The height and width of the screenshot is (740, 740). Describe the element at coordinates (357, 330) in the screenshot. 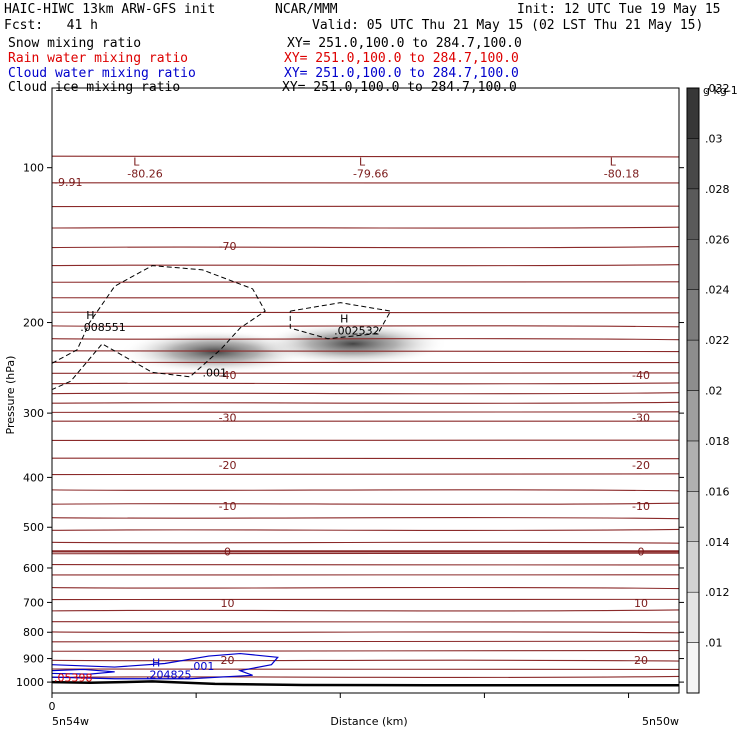

I see `extremum-value-5: .002532` at that location.